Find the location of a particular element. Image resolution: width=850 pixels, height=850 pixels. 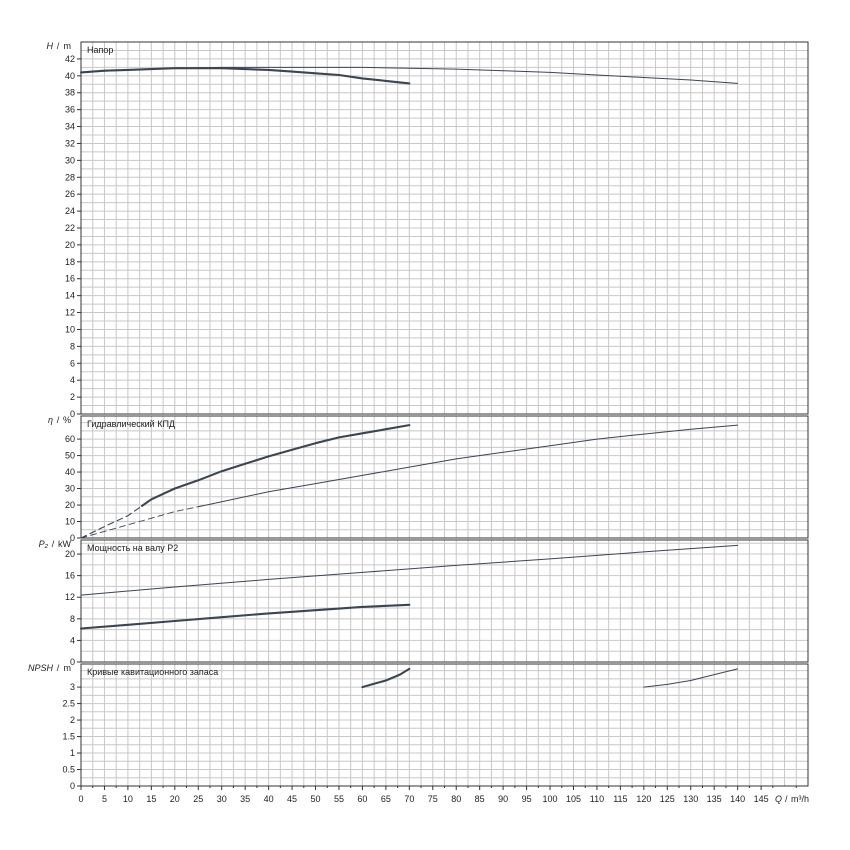

panel-title: Кривые кавитационного запаса is located at coordinates (152, 672).